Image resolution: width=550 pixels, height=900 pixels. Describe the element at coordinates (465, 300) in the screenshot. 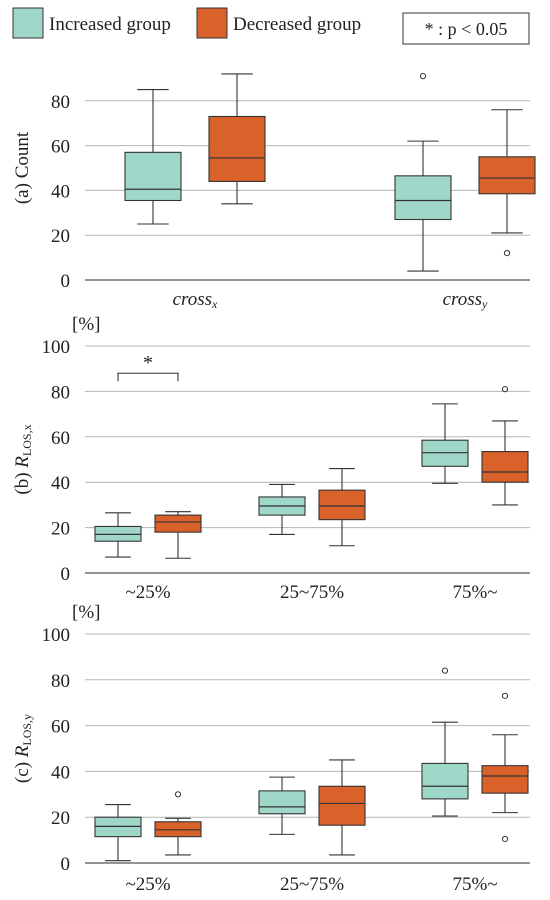

I see `category-label: crossy` at that location.